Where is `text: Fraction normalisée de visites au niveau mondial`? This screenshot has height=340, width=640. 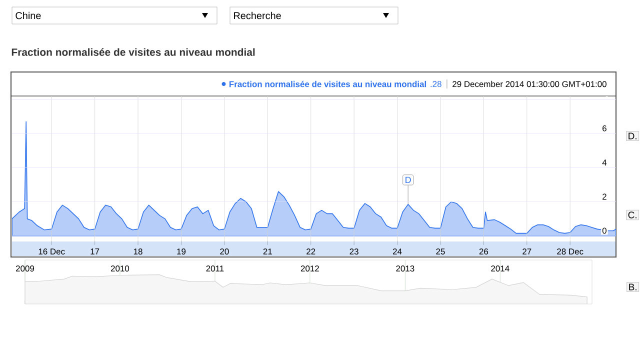
text: Fraction normalisée de visites au niveau mondial is located at coordinates (327, 84).